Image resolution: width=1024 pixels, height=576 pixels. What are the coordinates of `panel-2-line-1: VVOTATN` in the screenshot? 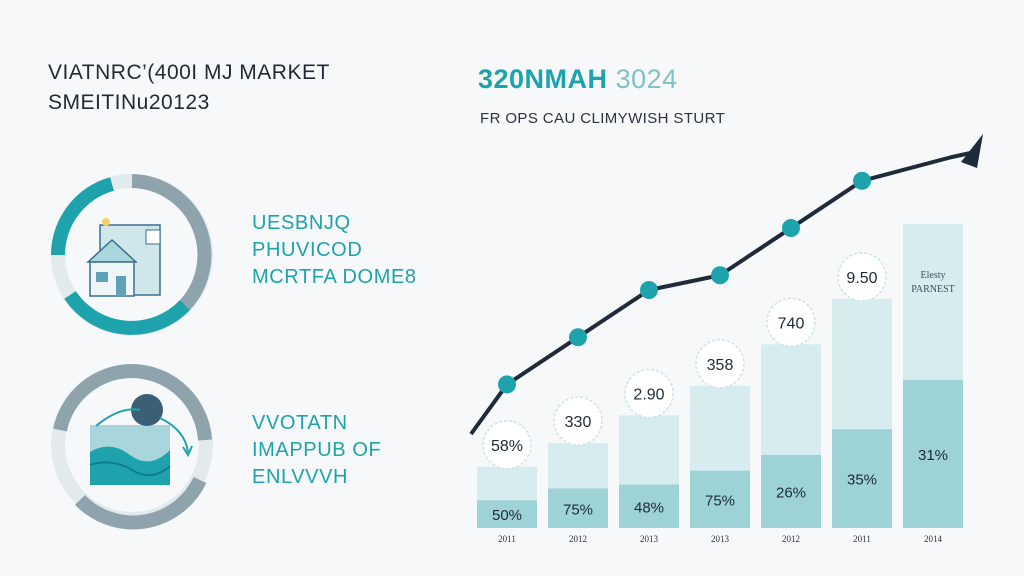 It's located at (300, 423).